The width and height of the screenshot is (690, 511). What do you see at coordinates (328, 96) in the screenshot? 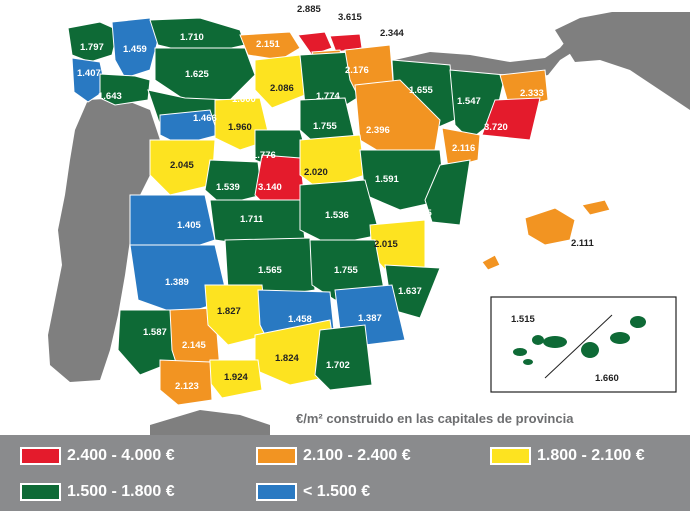
I see `province-value-label: 1.774` at bounding box center [328, 96].